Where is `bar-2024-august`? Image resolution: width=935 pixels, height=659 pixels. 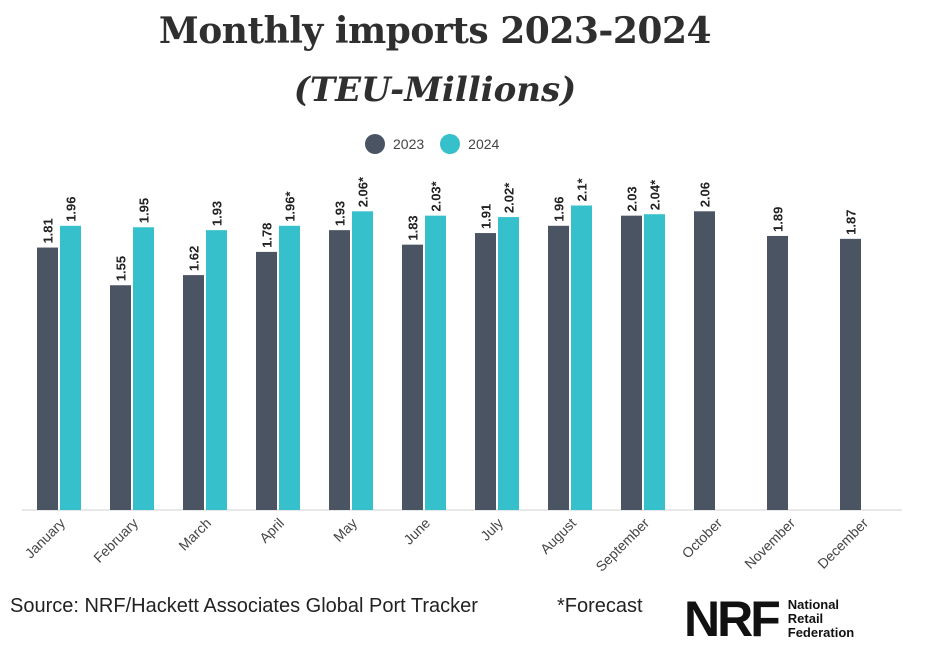
bar-2024-august is located at coordinates (581, 357).